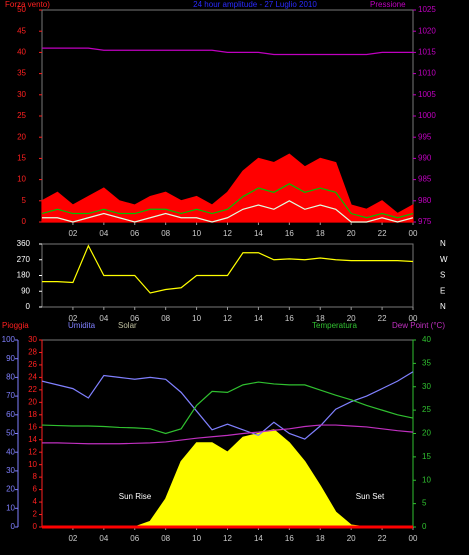 Image resolution: width=469 pixels, height=555 pixels. What do you see at coordinates (10, 507) in the screenshot?
I see `tick-label: 10` at bounding box center [10, 507].